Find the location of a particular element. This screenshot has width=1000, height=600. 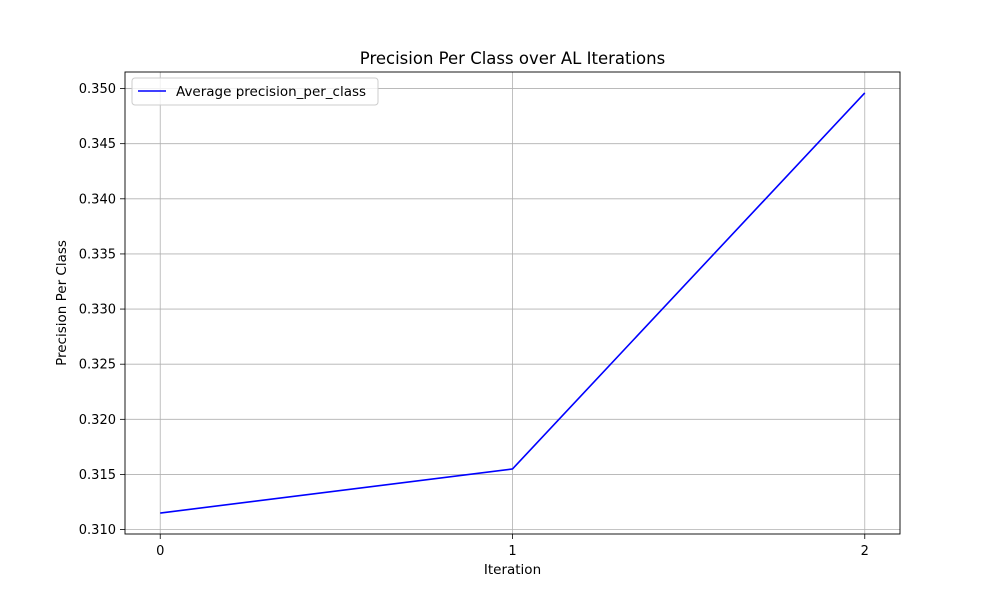

legend: Average precision_per_class is located at coordinates (255, 91).